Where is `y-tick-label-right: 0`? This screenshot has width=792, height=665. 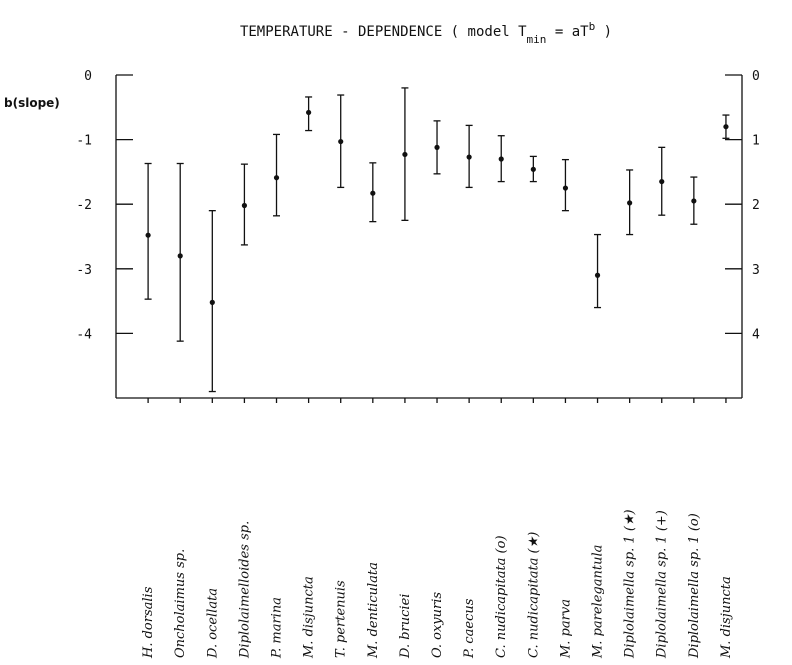
y-tick-label-right: 0 is located at coordinates (756, 76).